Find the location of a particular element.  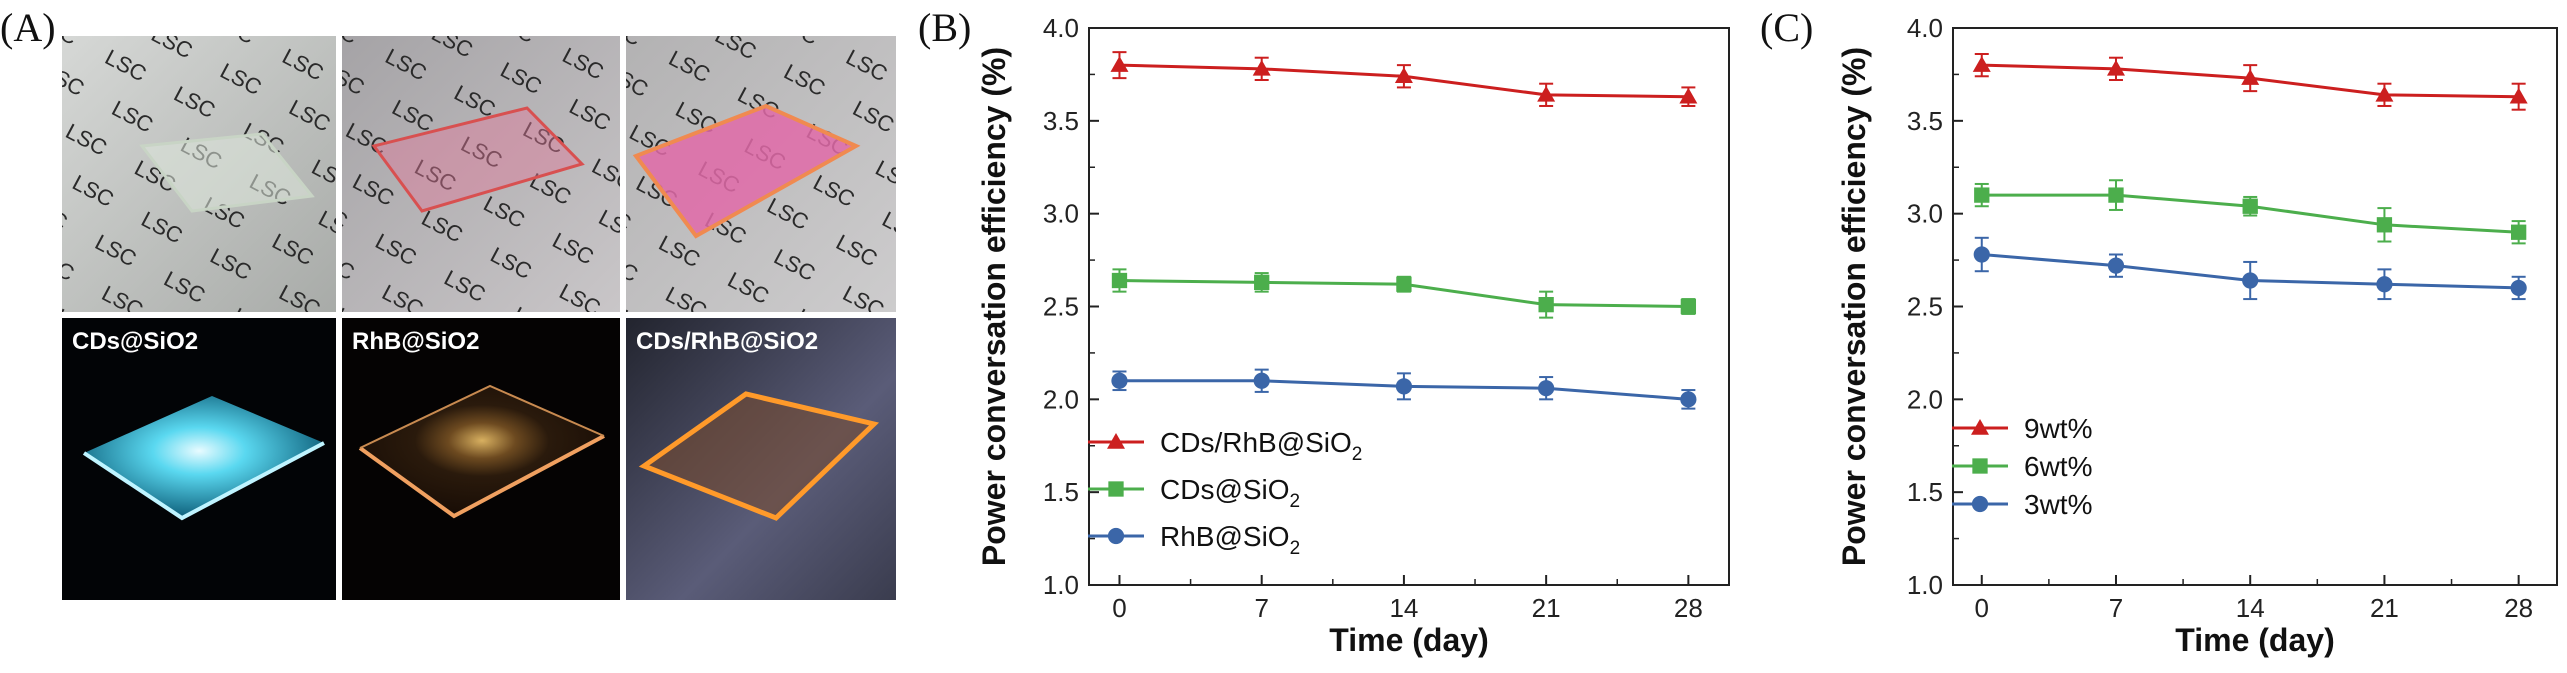

chart-c-y-tick-label: 1.0 is located at coordinates (1925, 585).